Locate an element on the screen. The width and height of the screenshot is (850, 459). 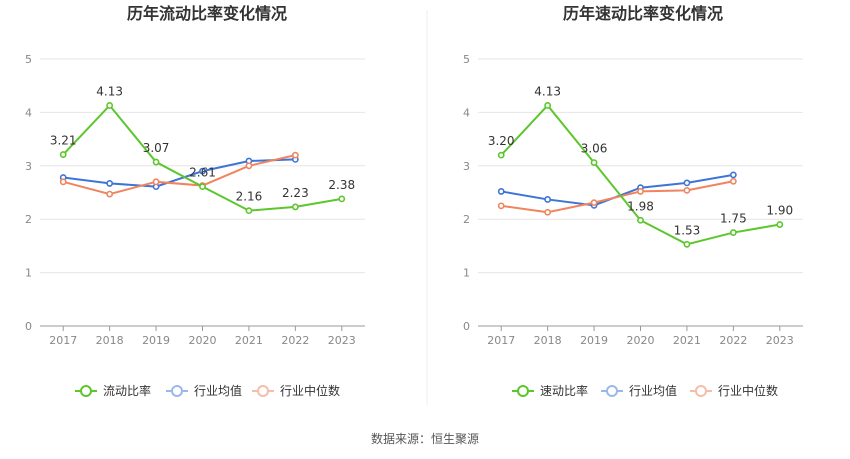
data-label: 3.06 is located at coordinates (594, 149).